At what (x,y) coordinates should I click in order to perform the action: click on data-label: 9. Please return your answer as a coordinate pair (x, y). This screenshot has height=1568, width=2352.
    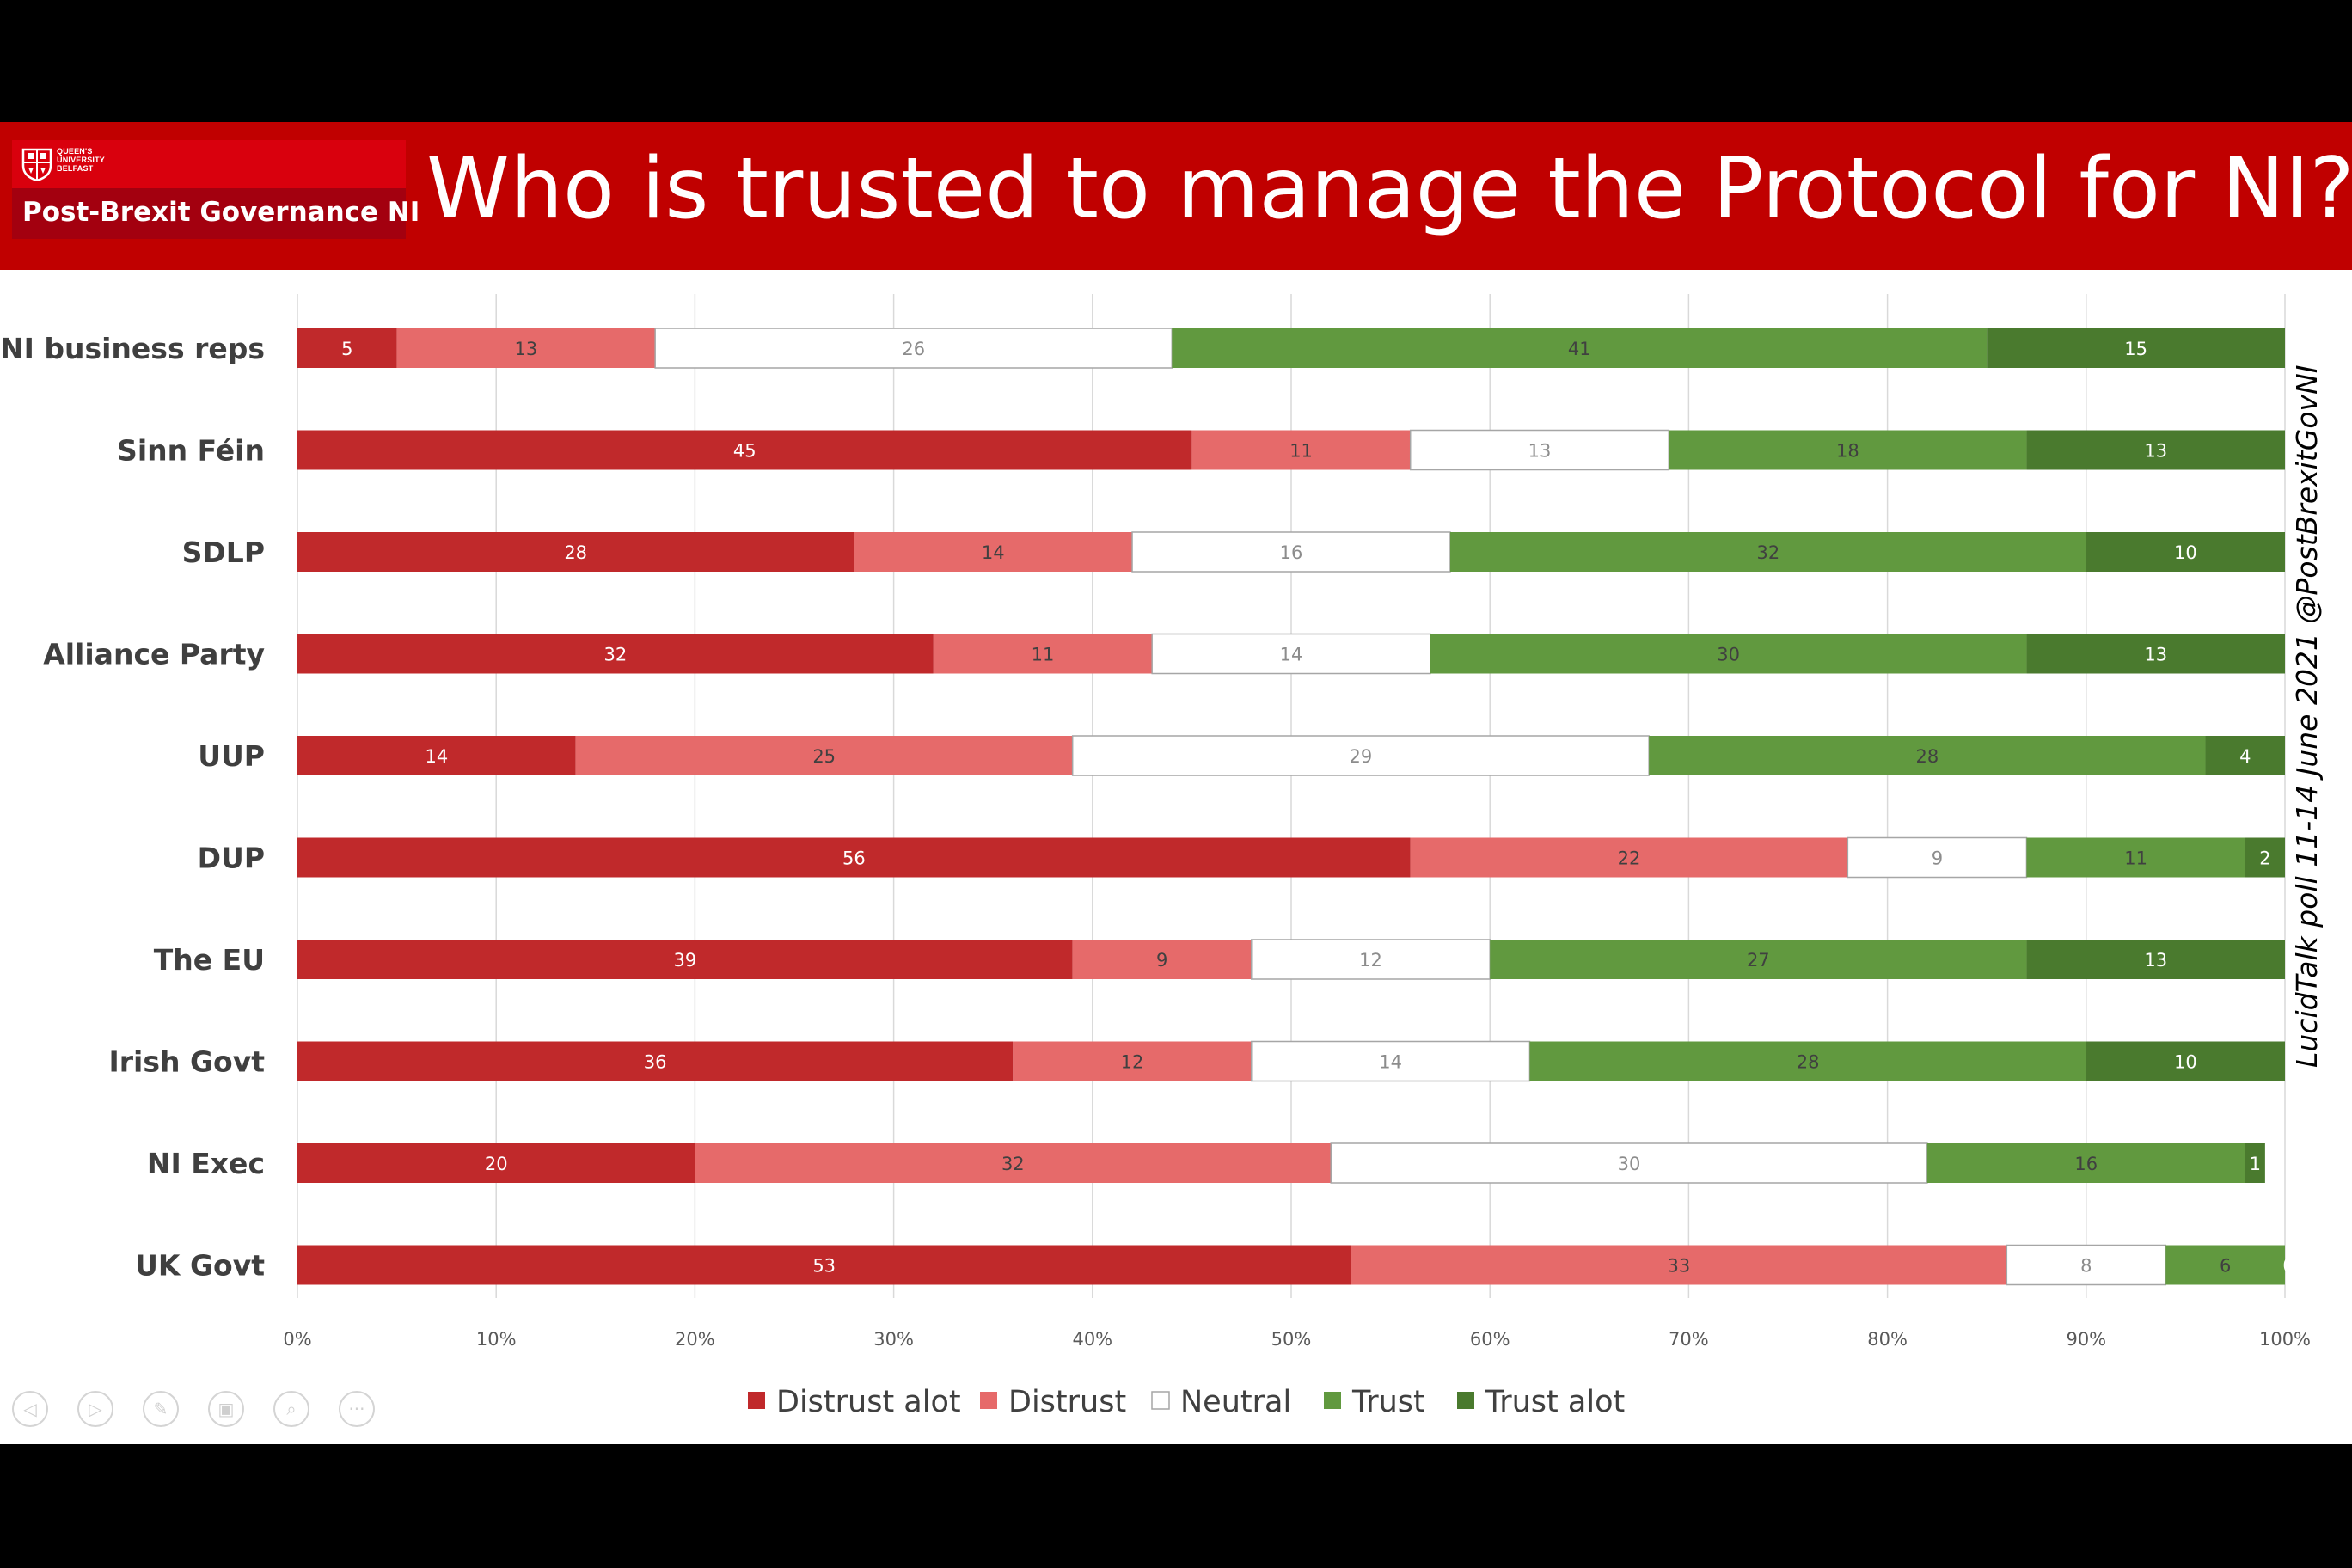
    Looking at the image, I should click on (1161, 960).